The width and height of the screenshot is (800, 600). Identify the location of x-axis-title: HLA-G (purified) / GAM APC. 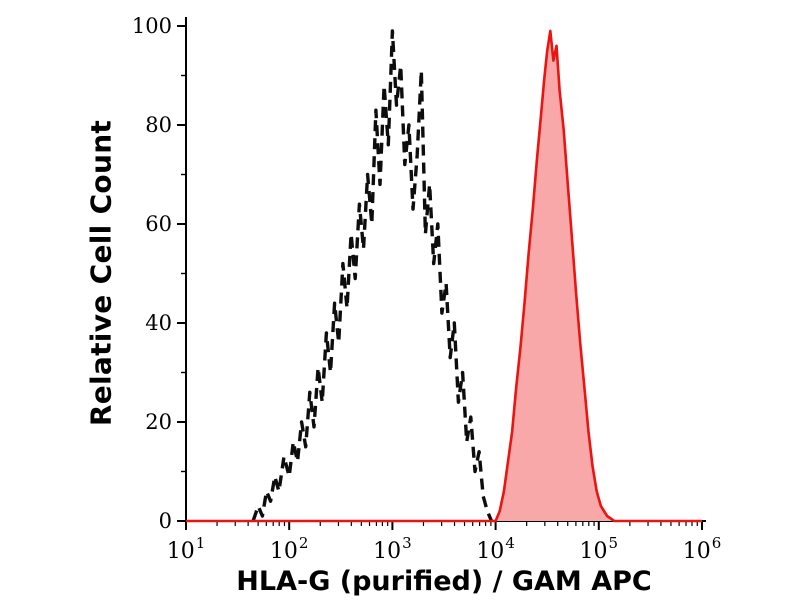
(444, 581).